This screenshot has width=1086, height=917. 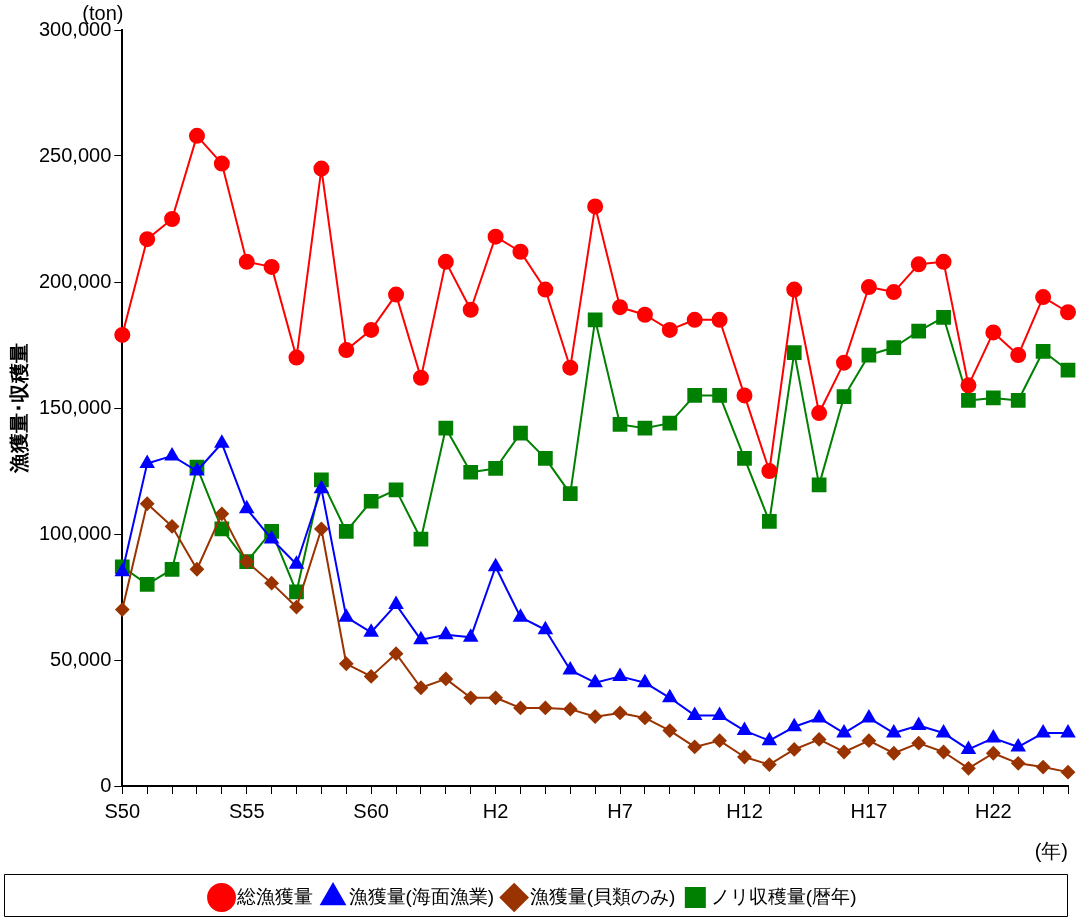 I want to click on x-tick-label: H12, so click(x=744, y=810).